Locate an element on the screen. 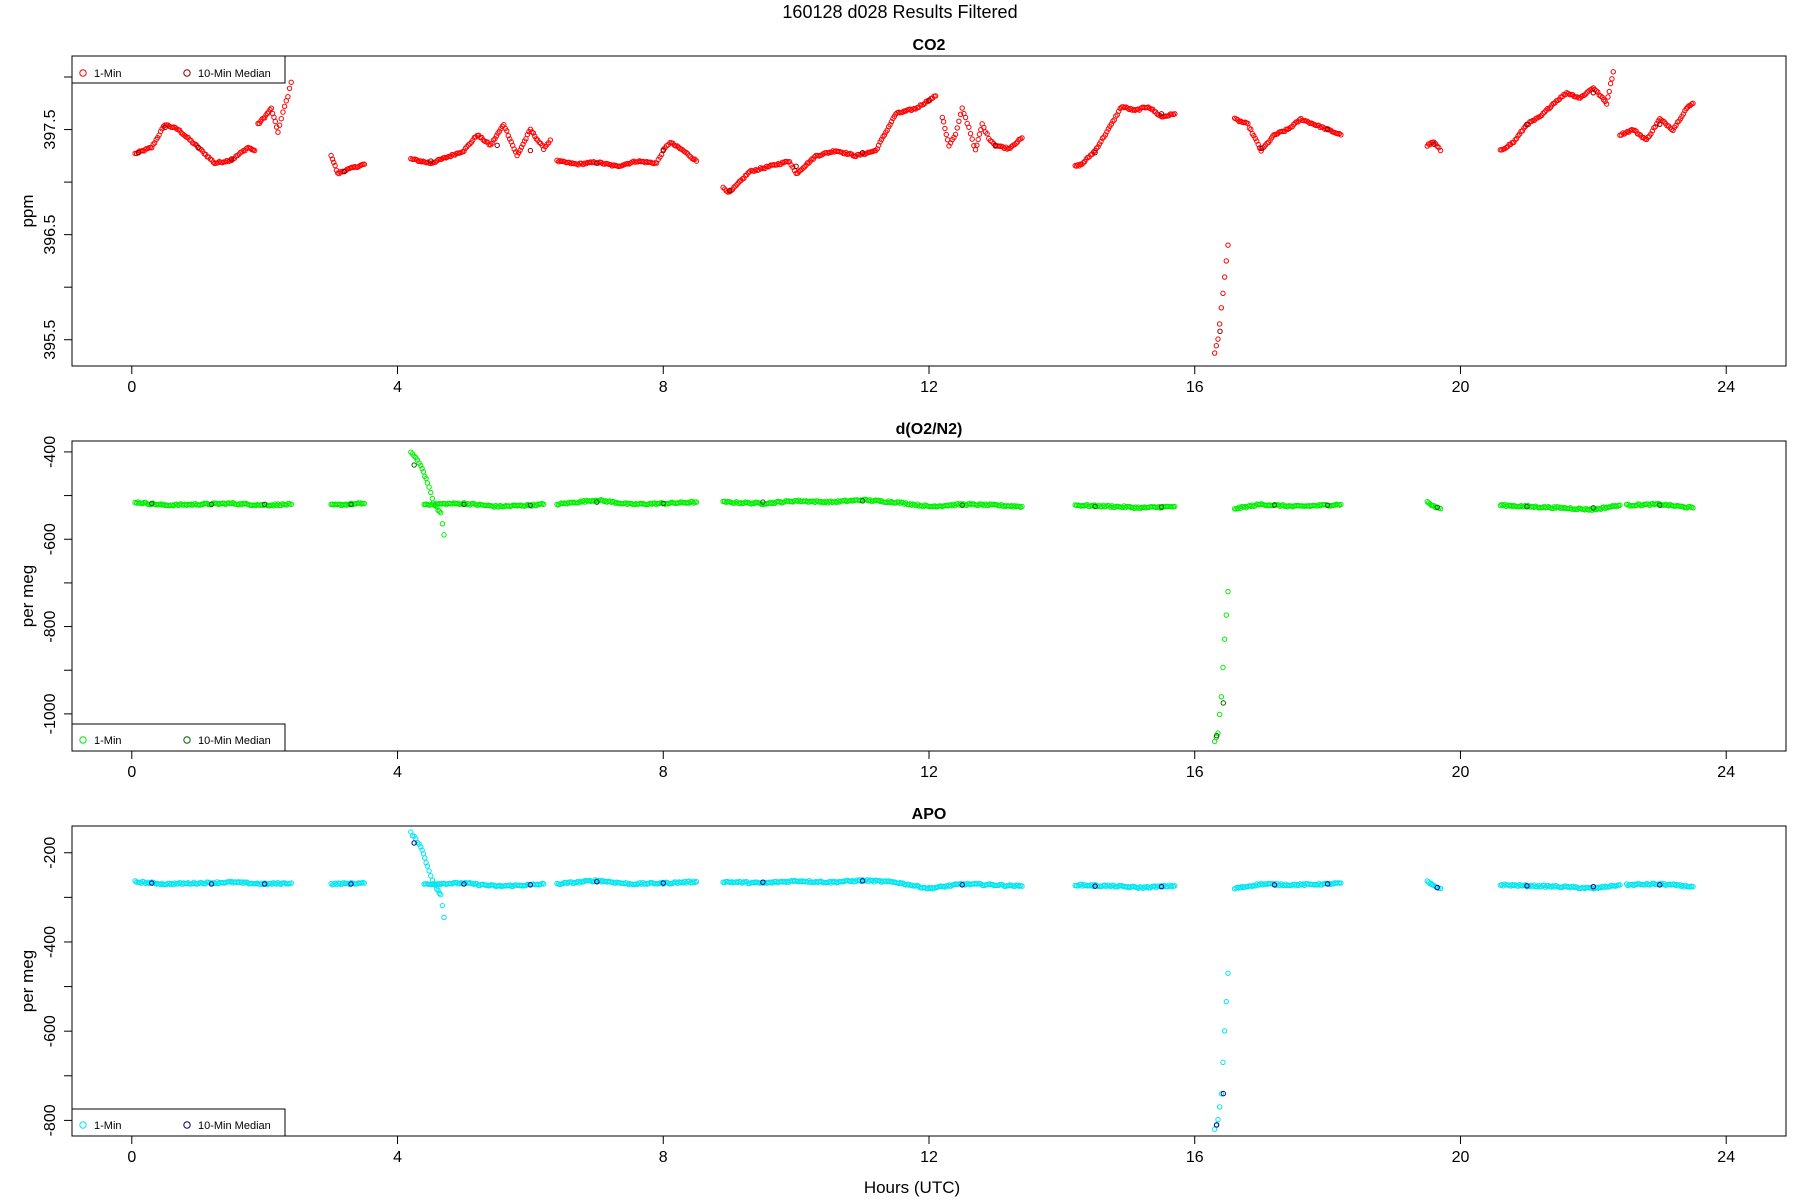 This screenshot has width=1800, height=1200. x-tick-label: 20 is located at coordinates (1461, 772).